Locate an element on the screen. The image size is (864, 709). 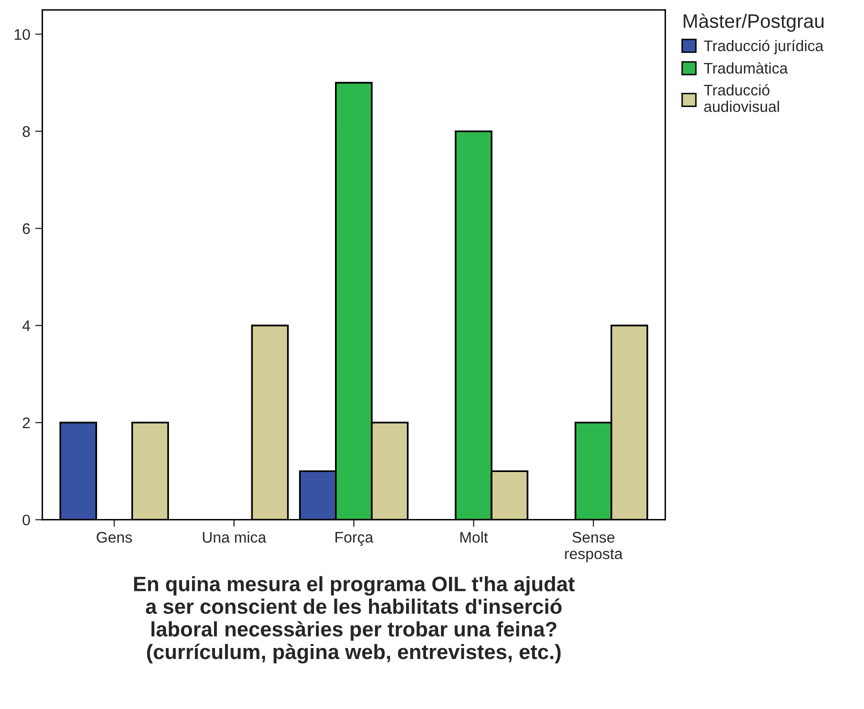
x-tick-label: Gens is located at coordinates (114, 537).